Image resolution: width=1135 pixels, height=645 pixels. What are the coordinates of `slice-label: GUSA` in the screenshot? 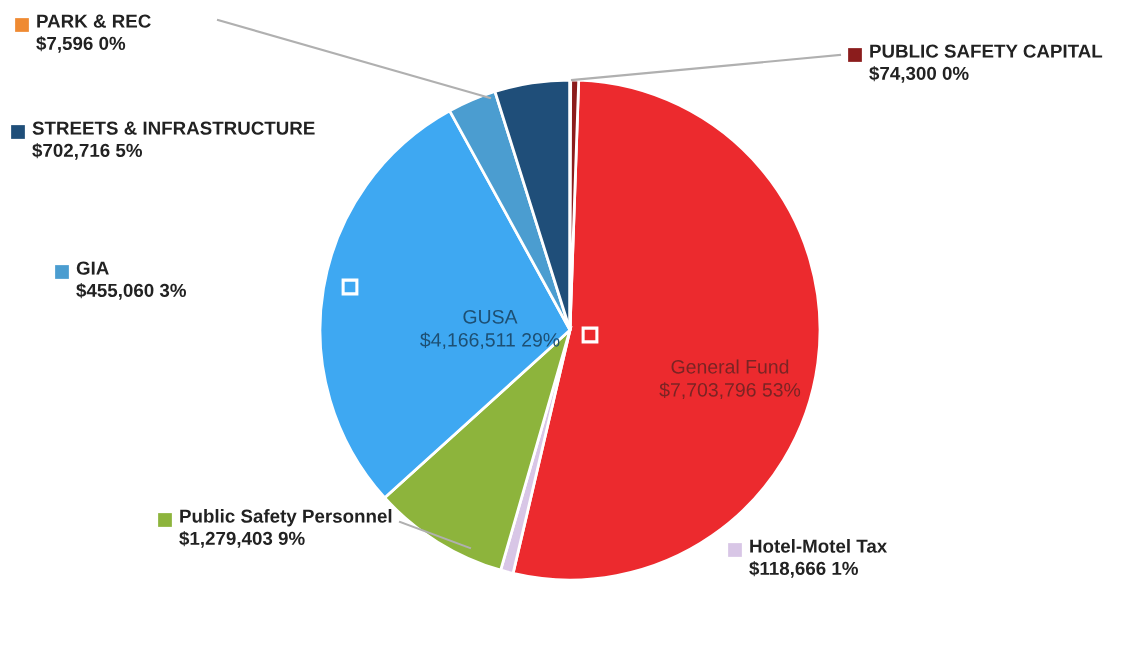 It's located at (490, 316).